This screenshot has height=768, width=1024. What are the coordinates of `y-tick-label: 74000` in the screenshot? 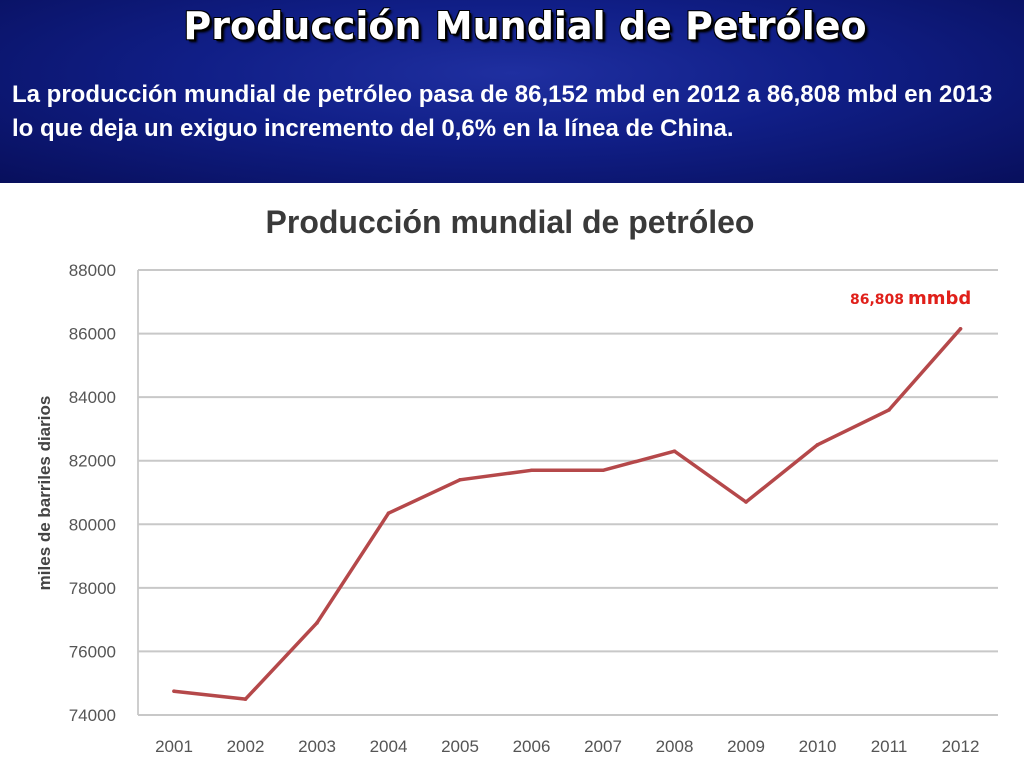 It's located at (92, 715).